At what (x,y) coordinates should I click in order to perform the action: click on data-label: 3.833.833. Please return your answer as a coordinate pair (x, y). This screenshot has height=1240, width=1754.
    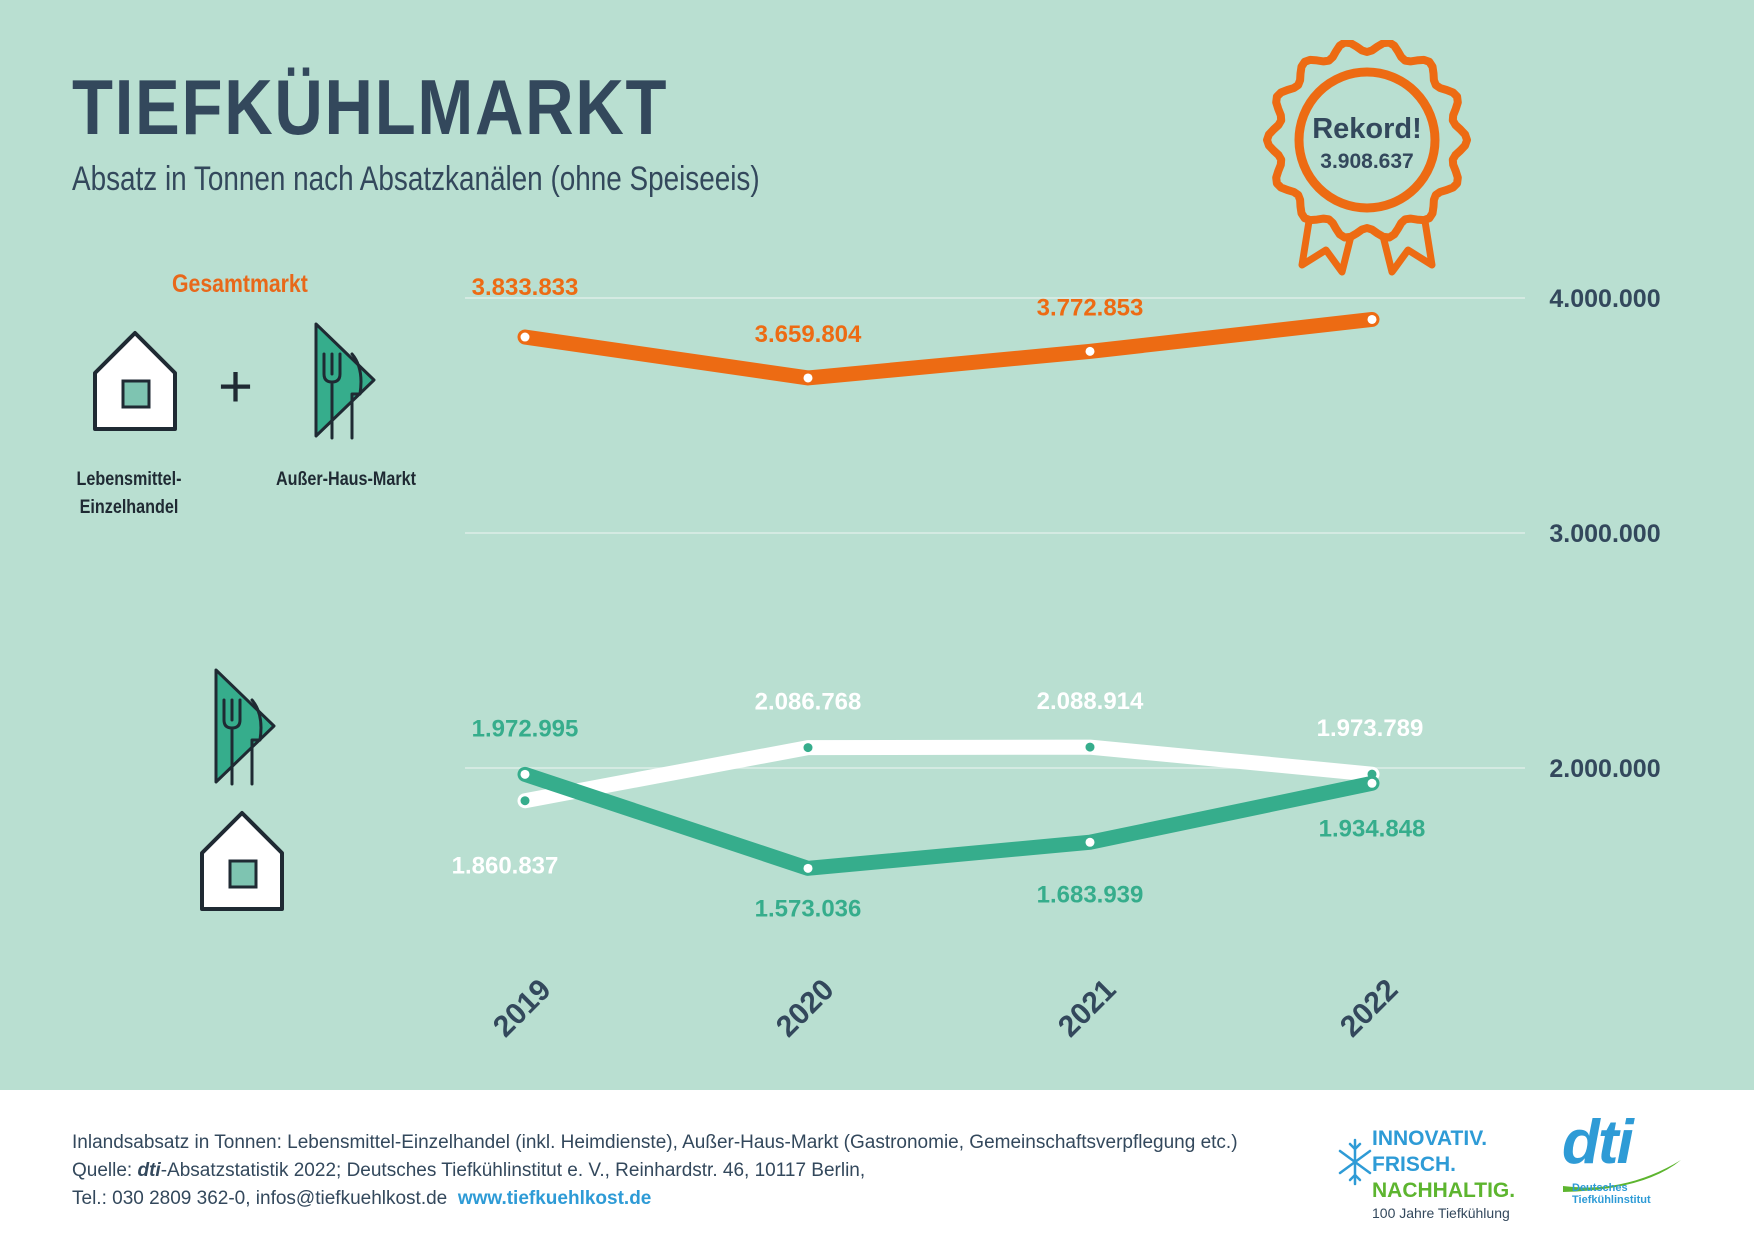
    Looking at the image, I should click on (525, 287).